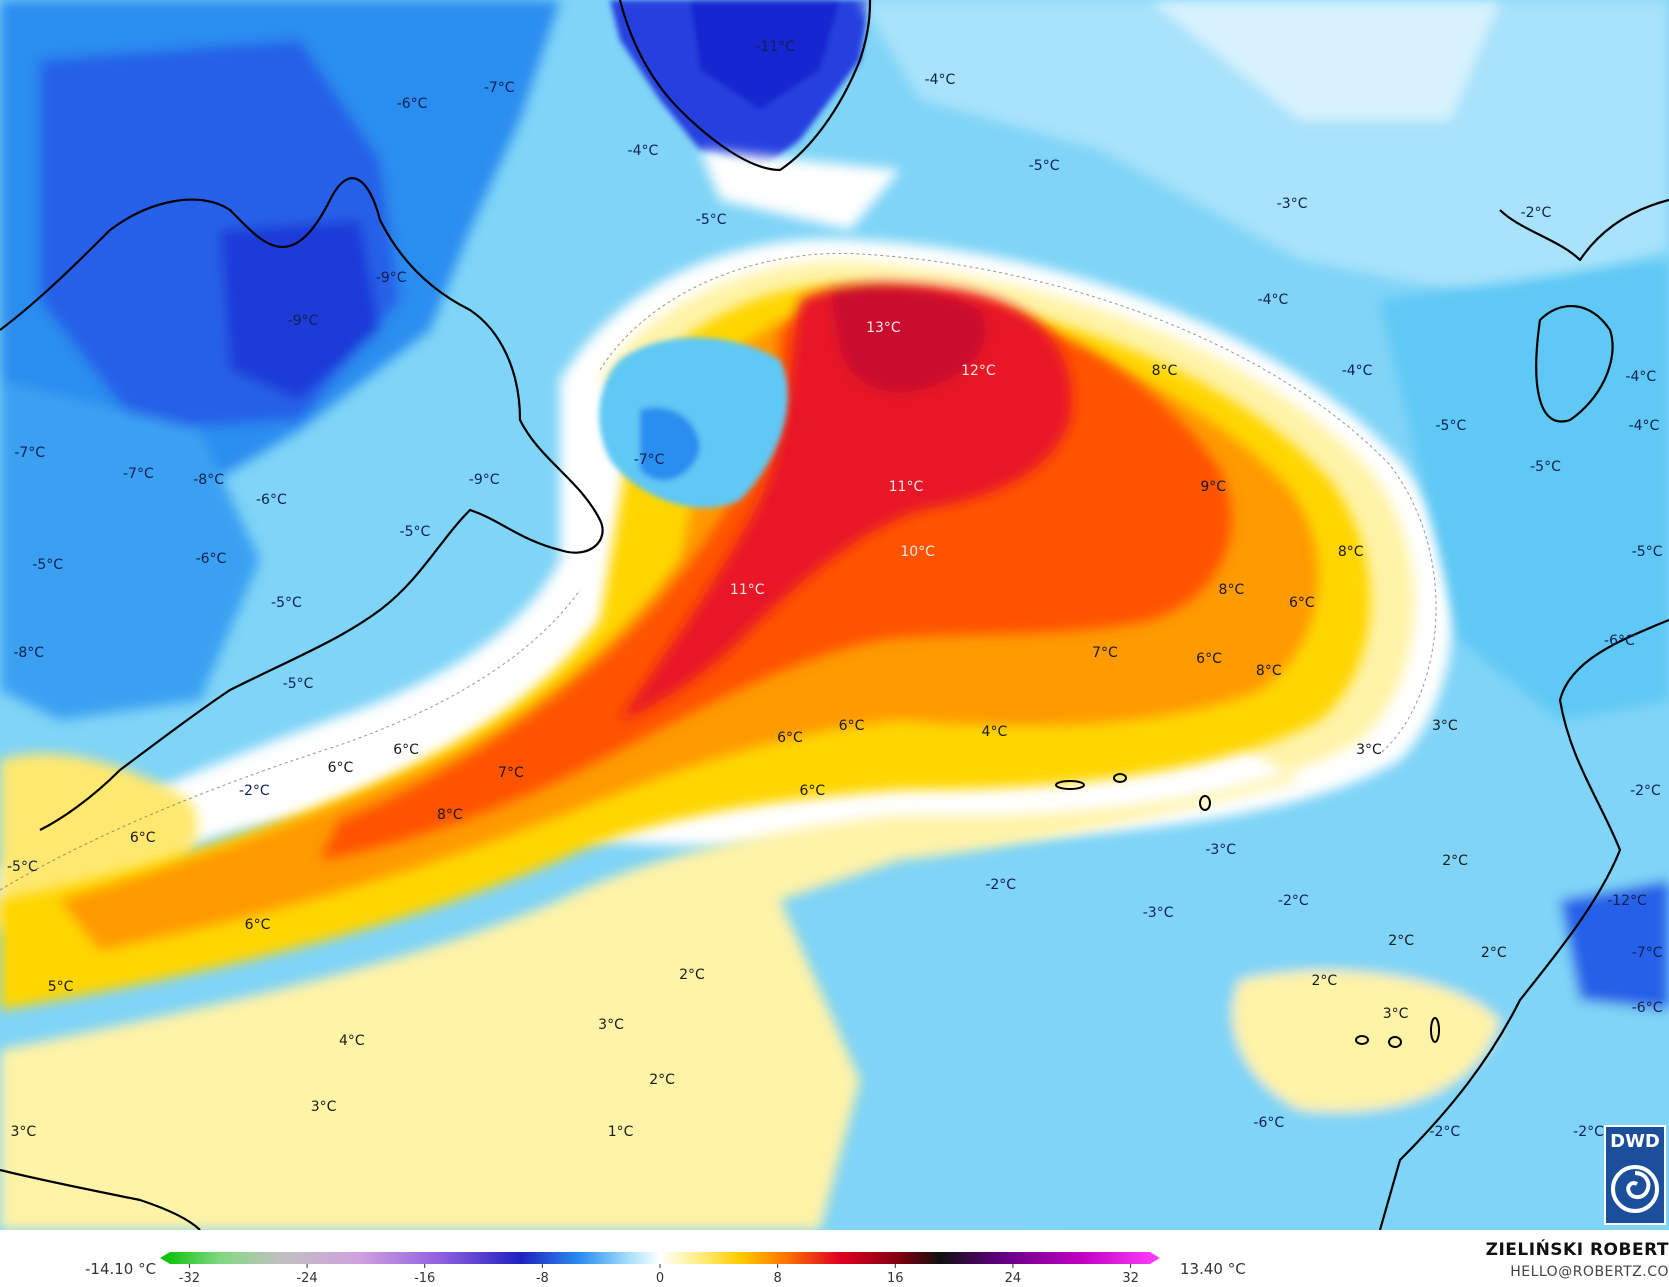 The image size is (1669, 1287). I want to click on author-credit-name: ZIELIŃSKI ROBERT, so click(1577, 1250).